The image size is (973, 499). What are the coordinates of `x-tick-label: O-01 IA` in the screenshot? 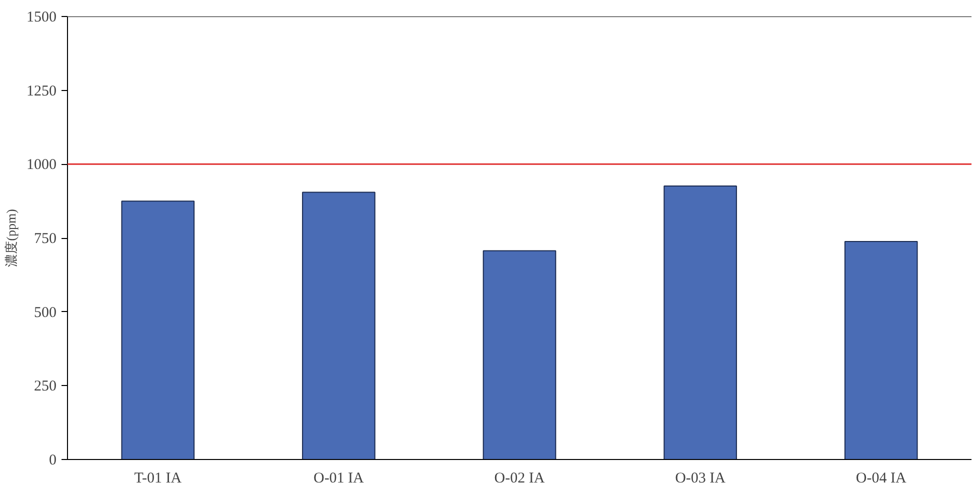 It's located at (338, 478).